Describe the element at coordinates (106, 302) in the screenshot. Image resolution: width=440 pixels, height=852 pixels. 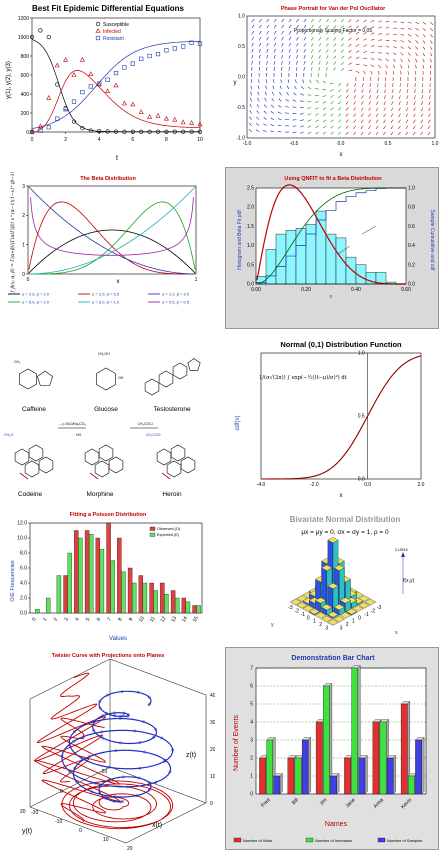
I see `beta-legend-label: α = 3.0, β = 1.0` at that location.